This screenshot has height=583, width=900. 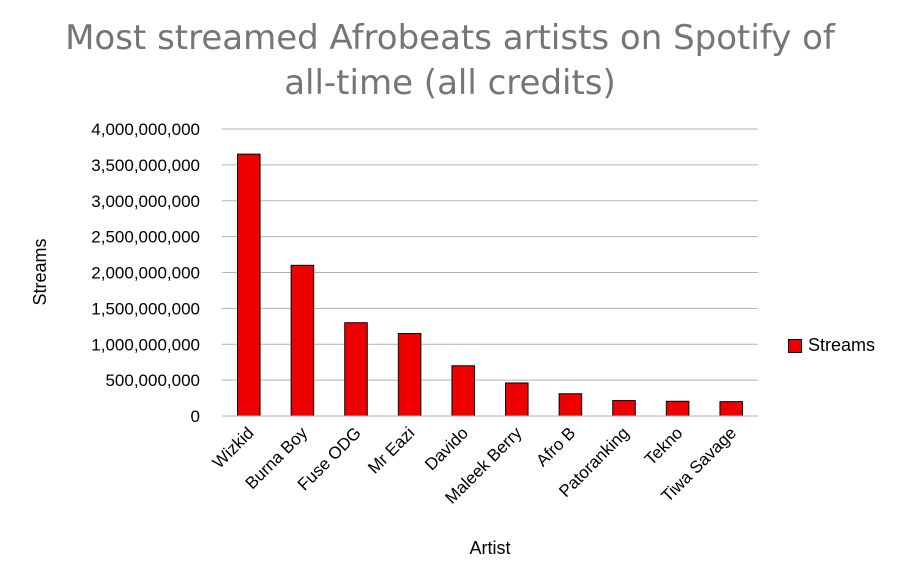 I want to click on chart-title-line-2: all-time (all credits), so click(x=450, y=83).